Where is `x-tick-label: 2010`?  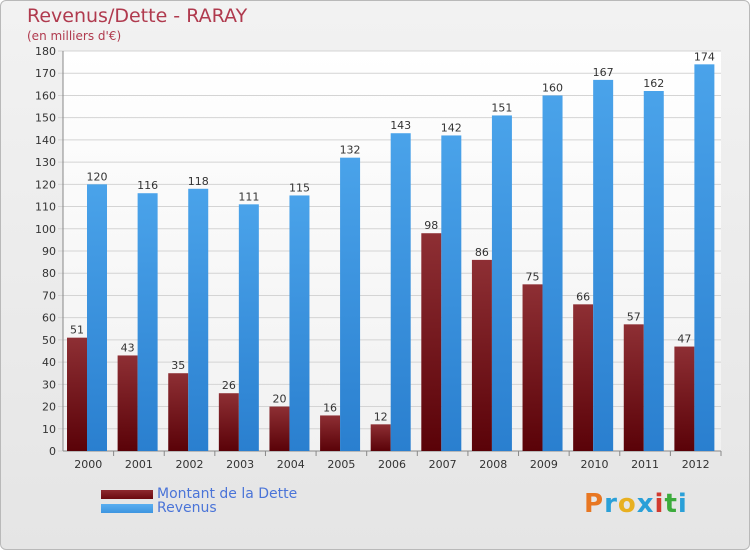 x-tick-label: 2010 is located at coordinates (594, 464).